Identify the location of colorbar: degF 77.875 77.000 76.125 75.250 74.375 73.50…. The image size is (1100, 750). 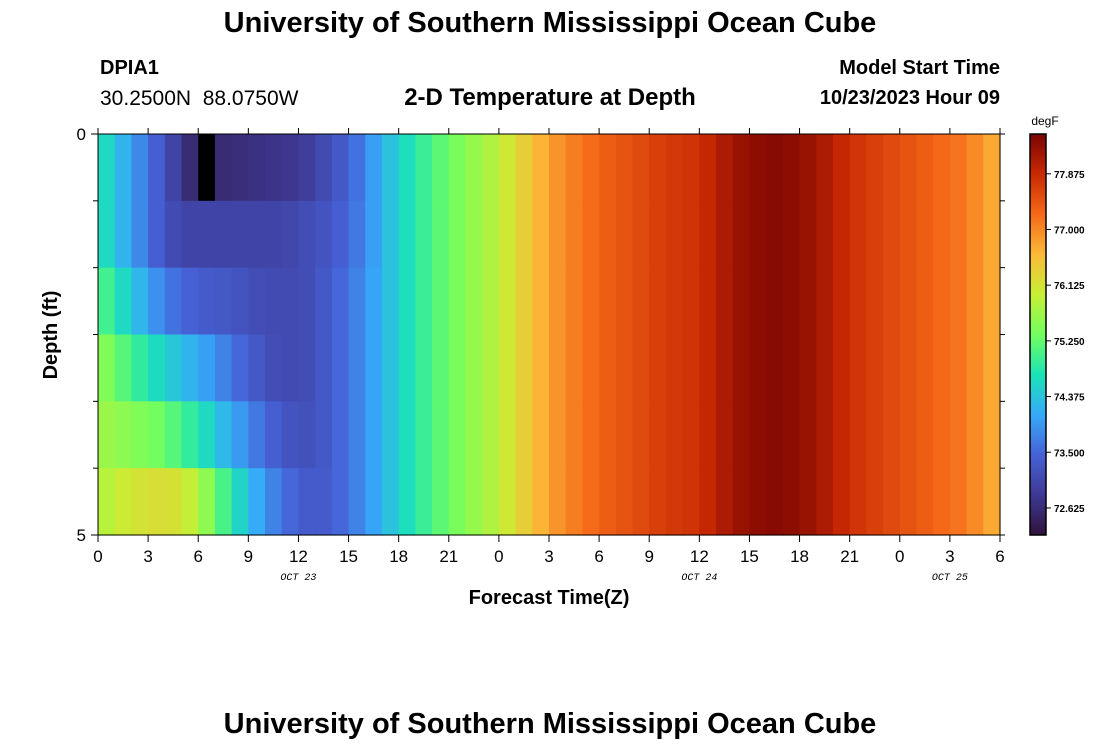
(1057, 325).